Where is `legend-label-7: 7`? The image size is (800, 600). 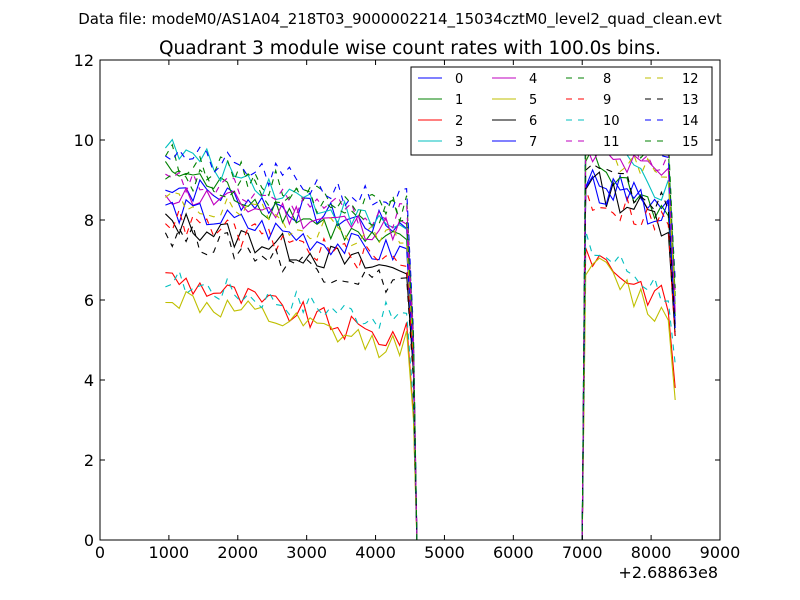 legend-label-7: 7 is located at coordinates (533, 142).